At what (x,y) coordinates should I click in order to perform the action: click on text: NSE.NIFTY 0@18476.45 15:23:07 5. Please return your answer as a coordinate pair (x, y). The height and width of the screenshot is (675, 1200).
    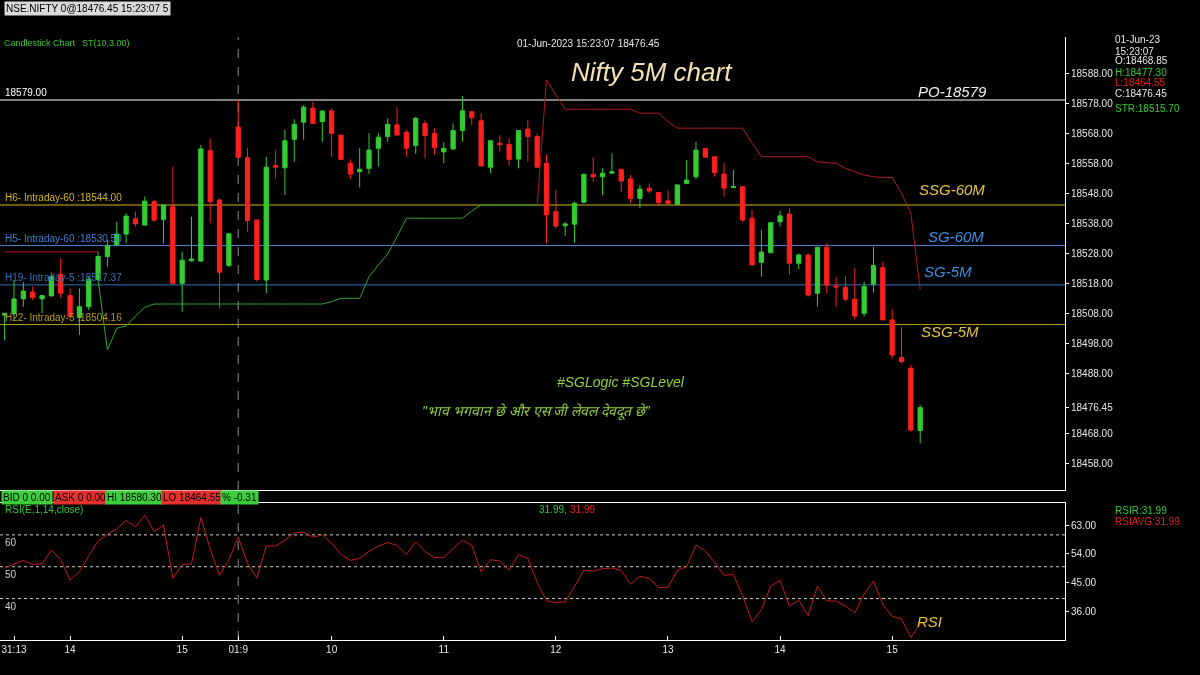
    Looking at the image, I should click on (87, 8).